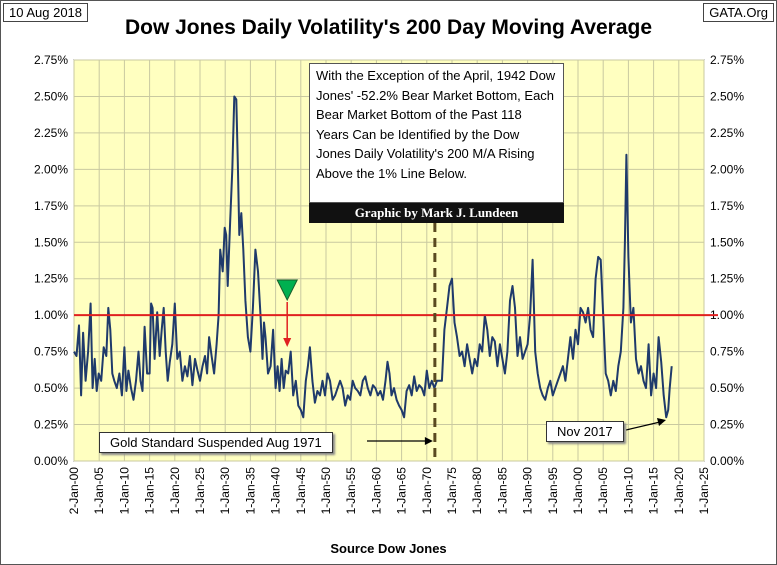 The width and height of the screenshot is (777, 565). What do you see at coordinates (276, 491) in the screenshot?
I see `x-tick-label: 1-Jan-40` at bounding box center [276, 491].